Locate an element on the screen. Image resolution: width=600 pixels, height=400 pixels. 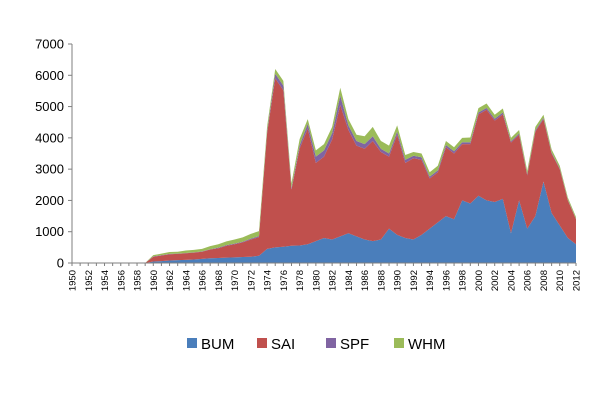
x-tick-label: 2006 is located at coordinates (528, 280).